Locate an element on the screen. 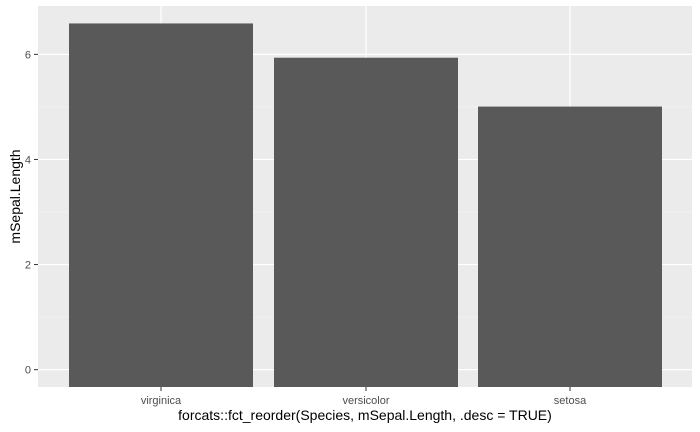 The width and height of the screenshot is (700, 432). y-axis-title: mSepal.Length is located at coordinates (15, 196).